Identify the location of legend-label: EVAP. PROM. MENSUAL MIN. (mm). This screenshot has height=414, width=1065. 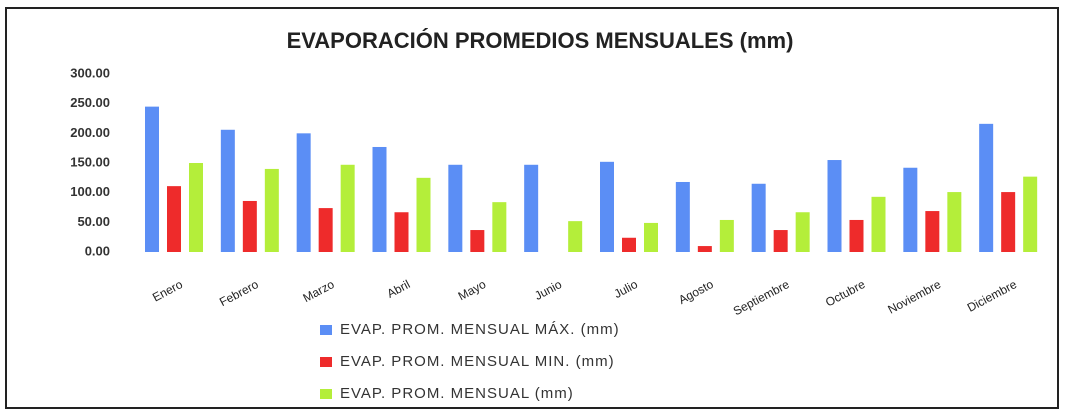
(477, 361).